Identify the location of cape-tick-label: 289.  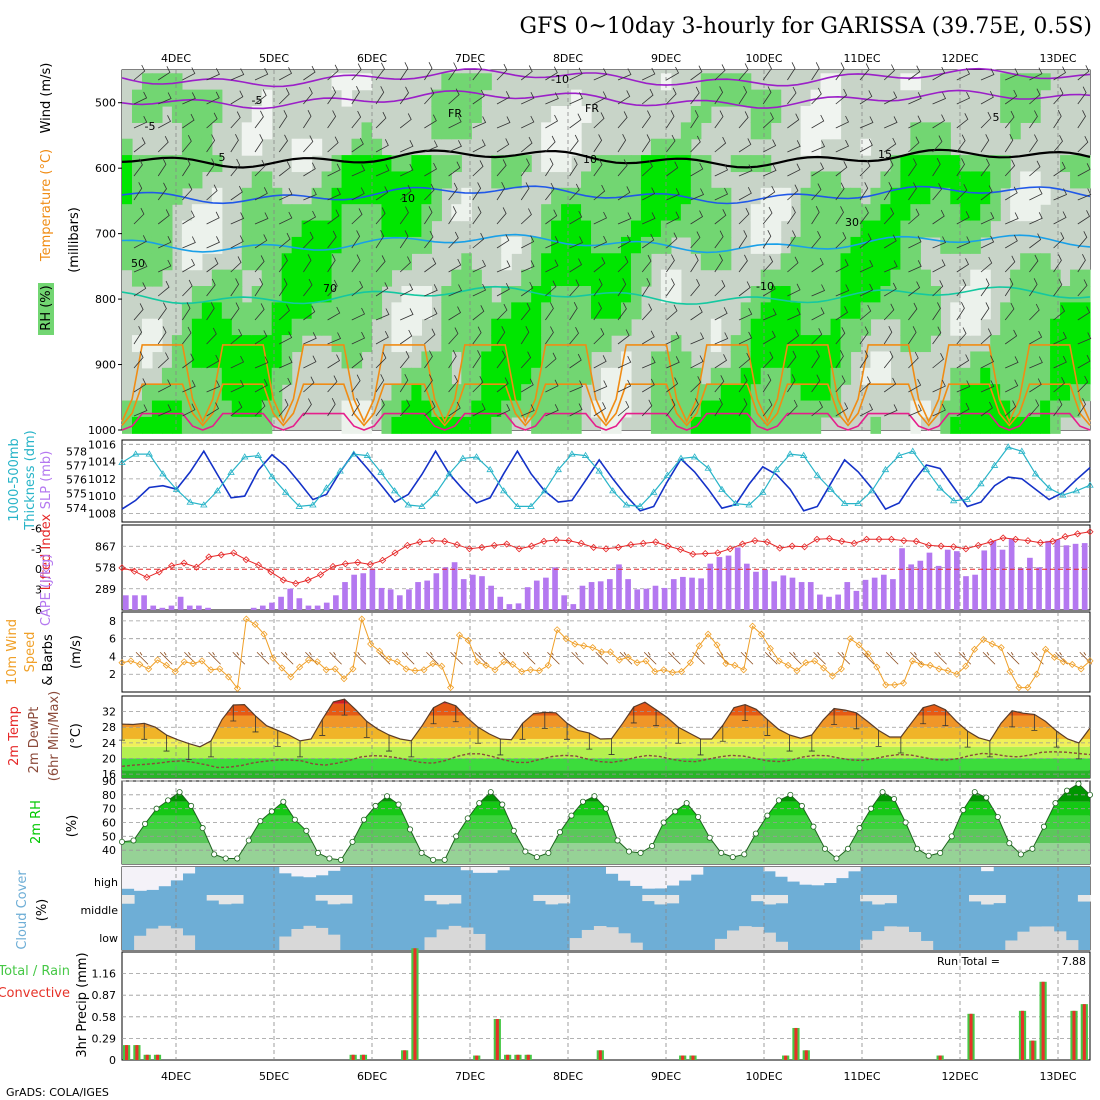
(105, 589).